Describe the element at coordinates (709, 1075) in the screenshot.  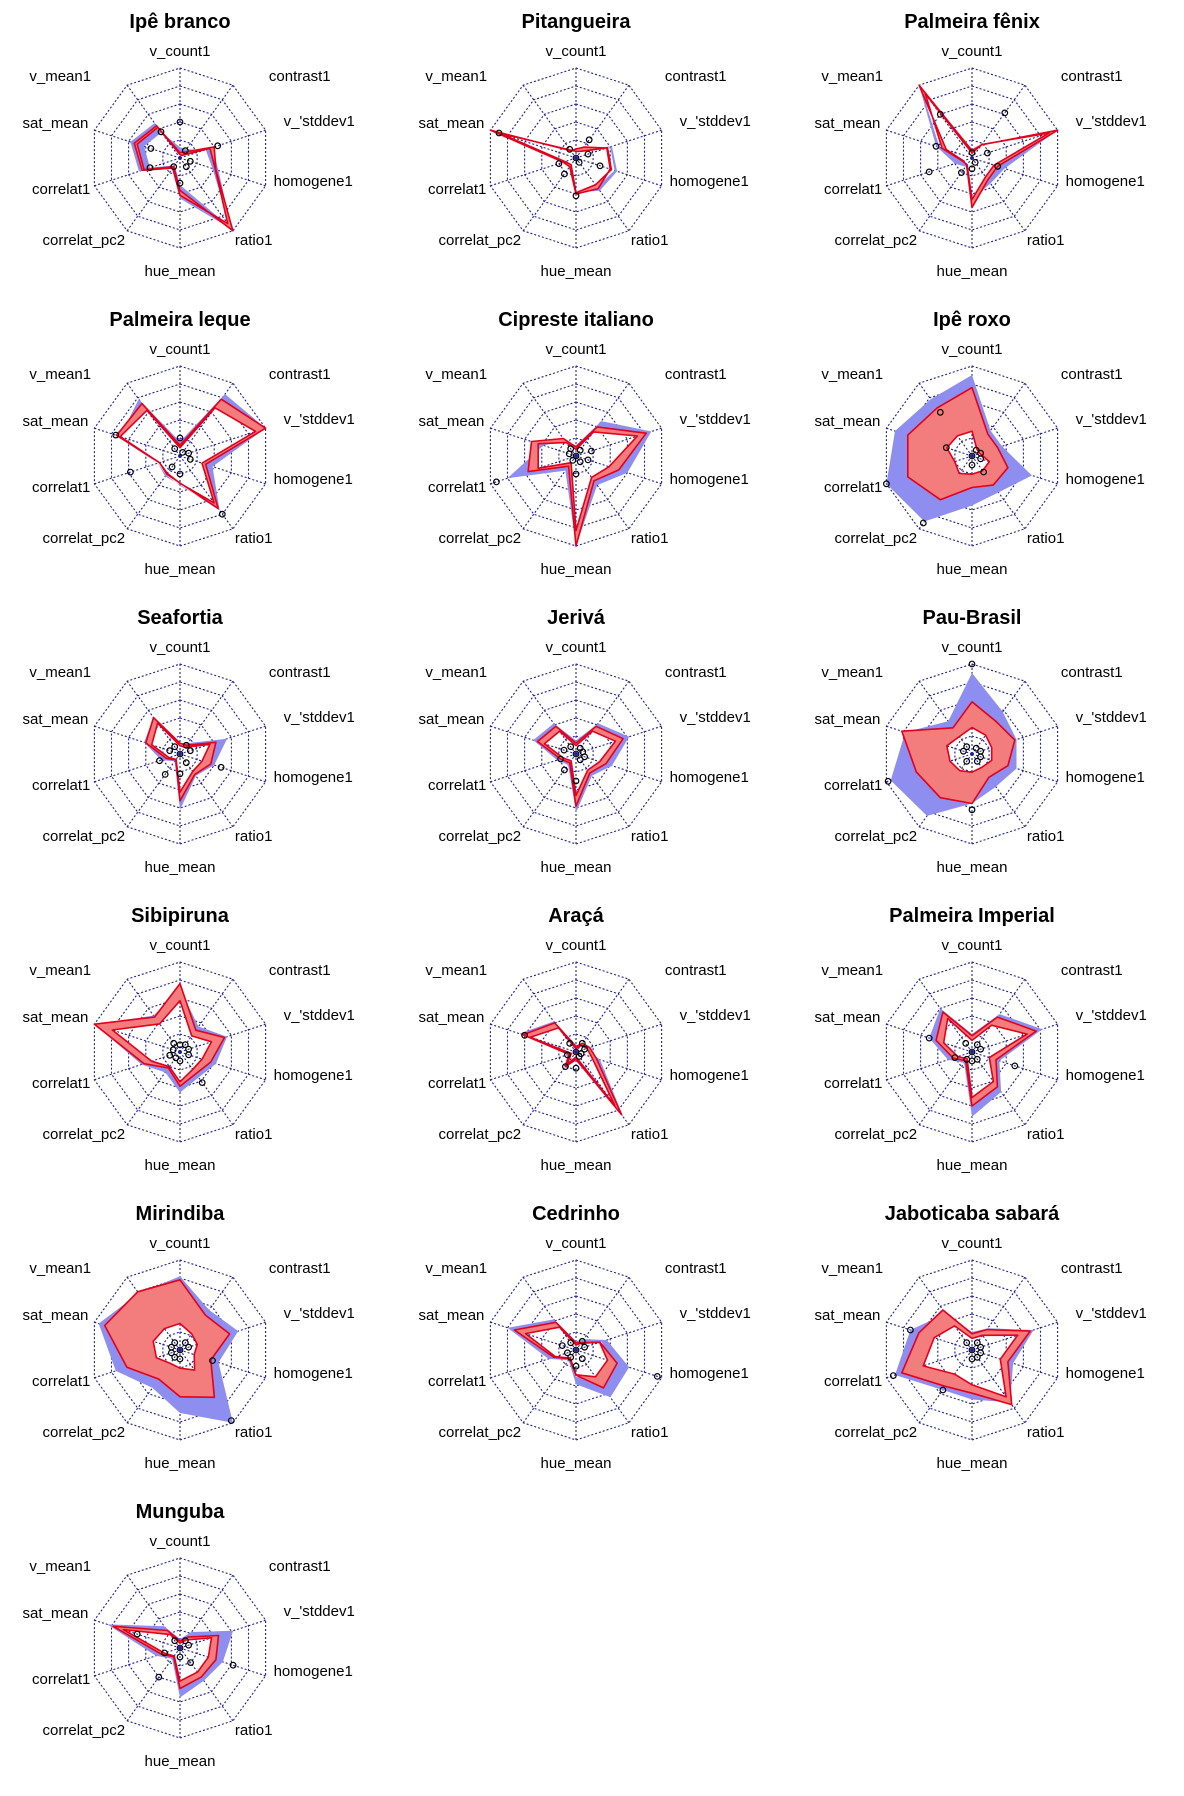
I see `axis-label: homogene1` at that location.